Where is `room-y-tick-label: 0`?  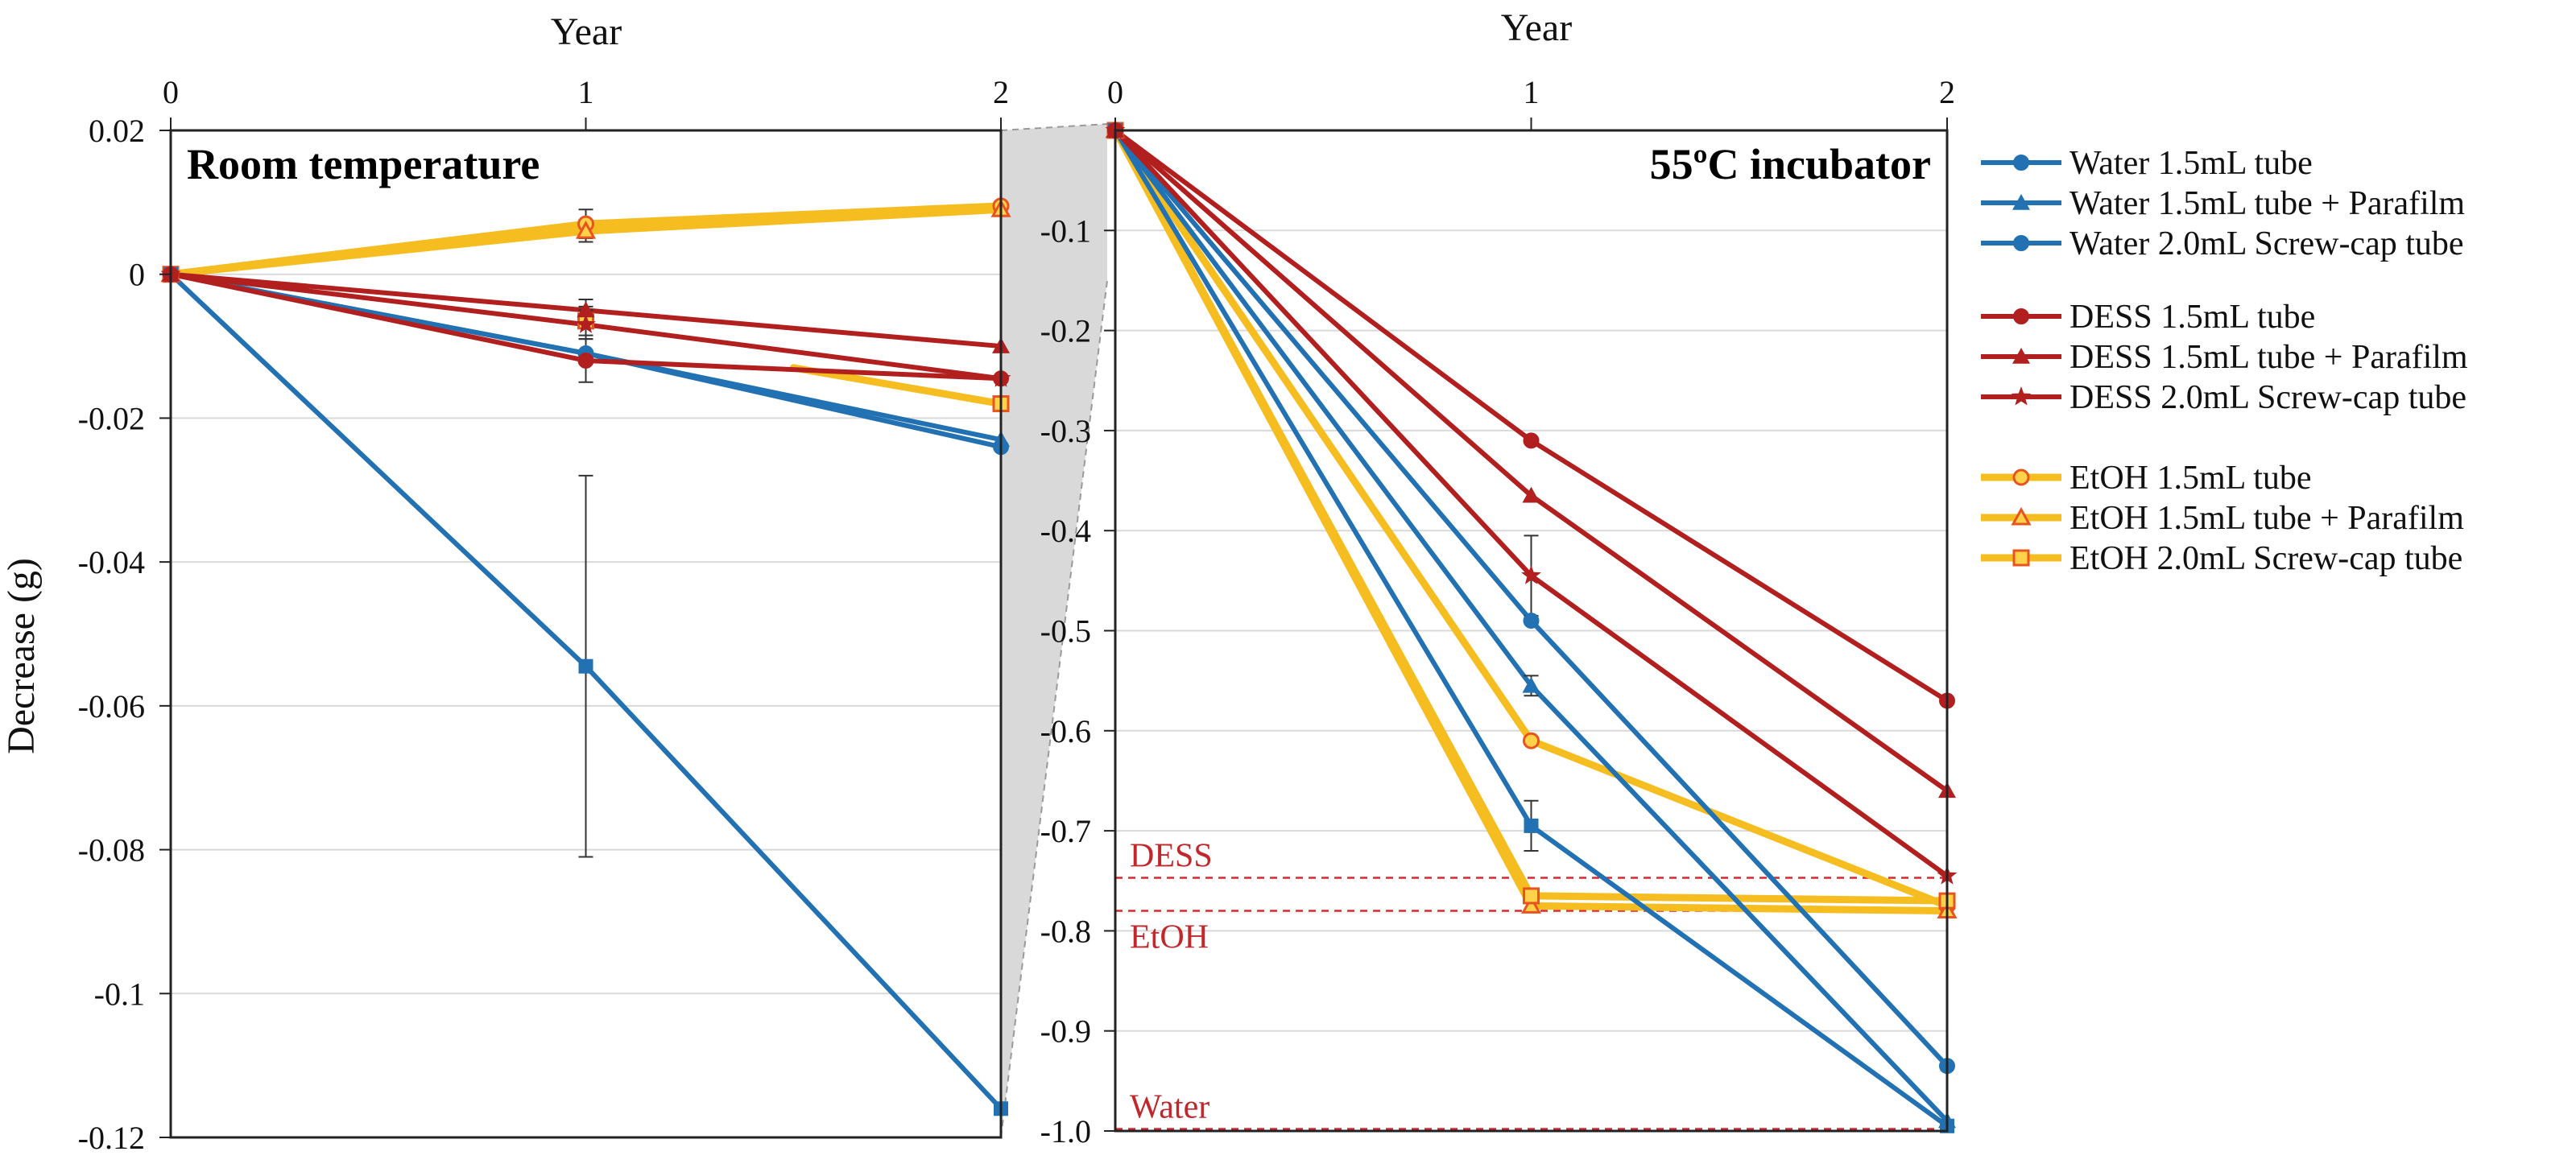 room-y-tick-label: 0 is located at coordinates (137, 275).